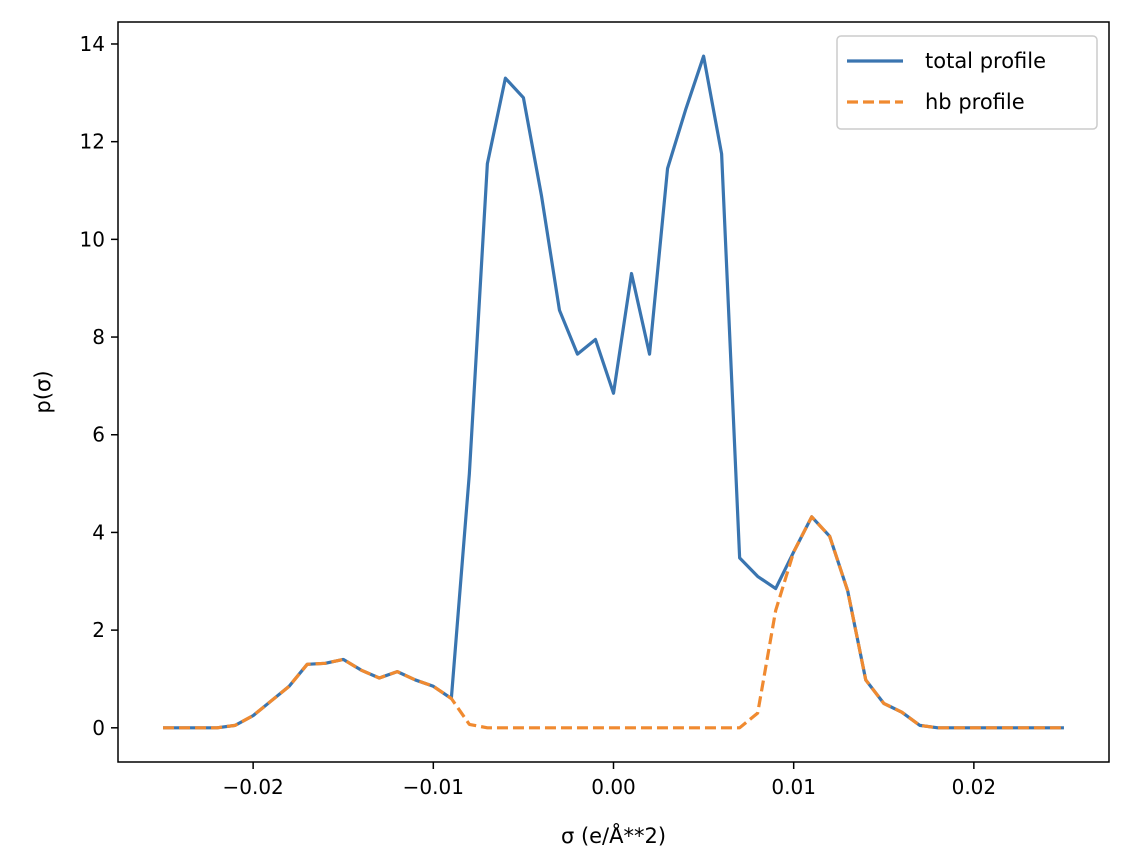 The height and width of the screenshot is (862, 1128). Describe the element at coordinates (98, 630) in the screenshot. I see `y-tick-label: 2` at that location.